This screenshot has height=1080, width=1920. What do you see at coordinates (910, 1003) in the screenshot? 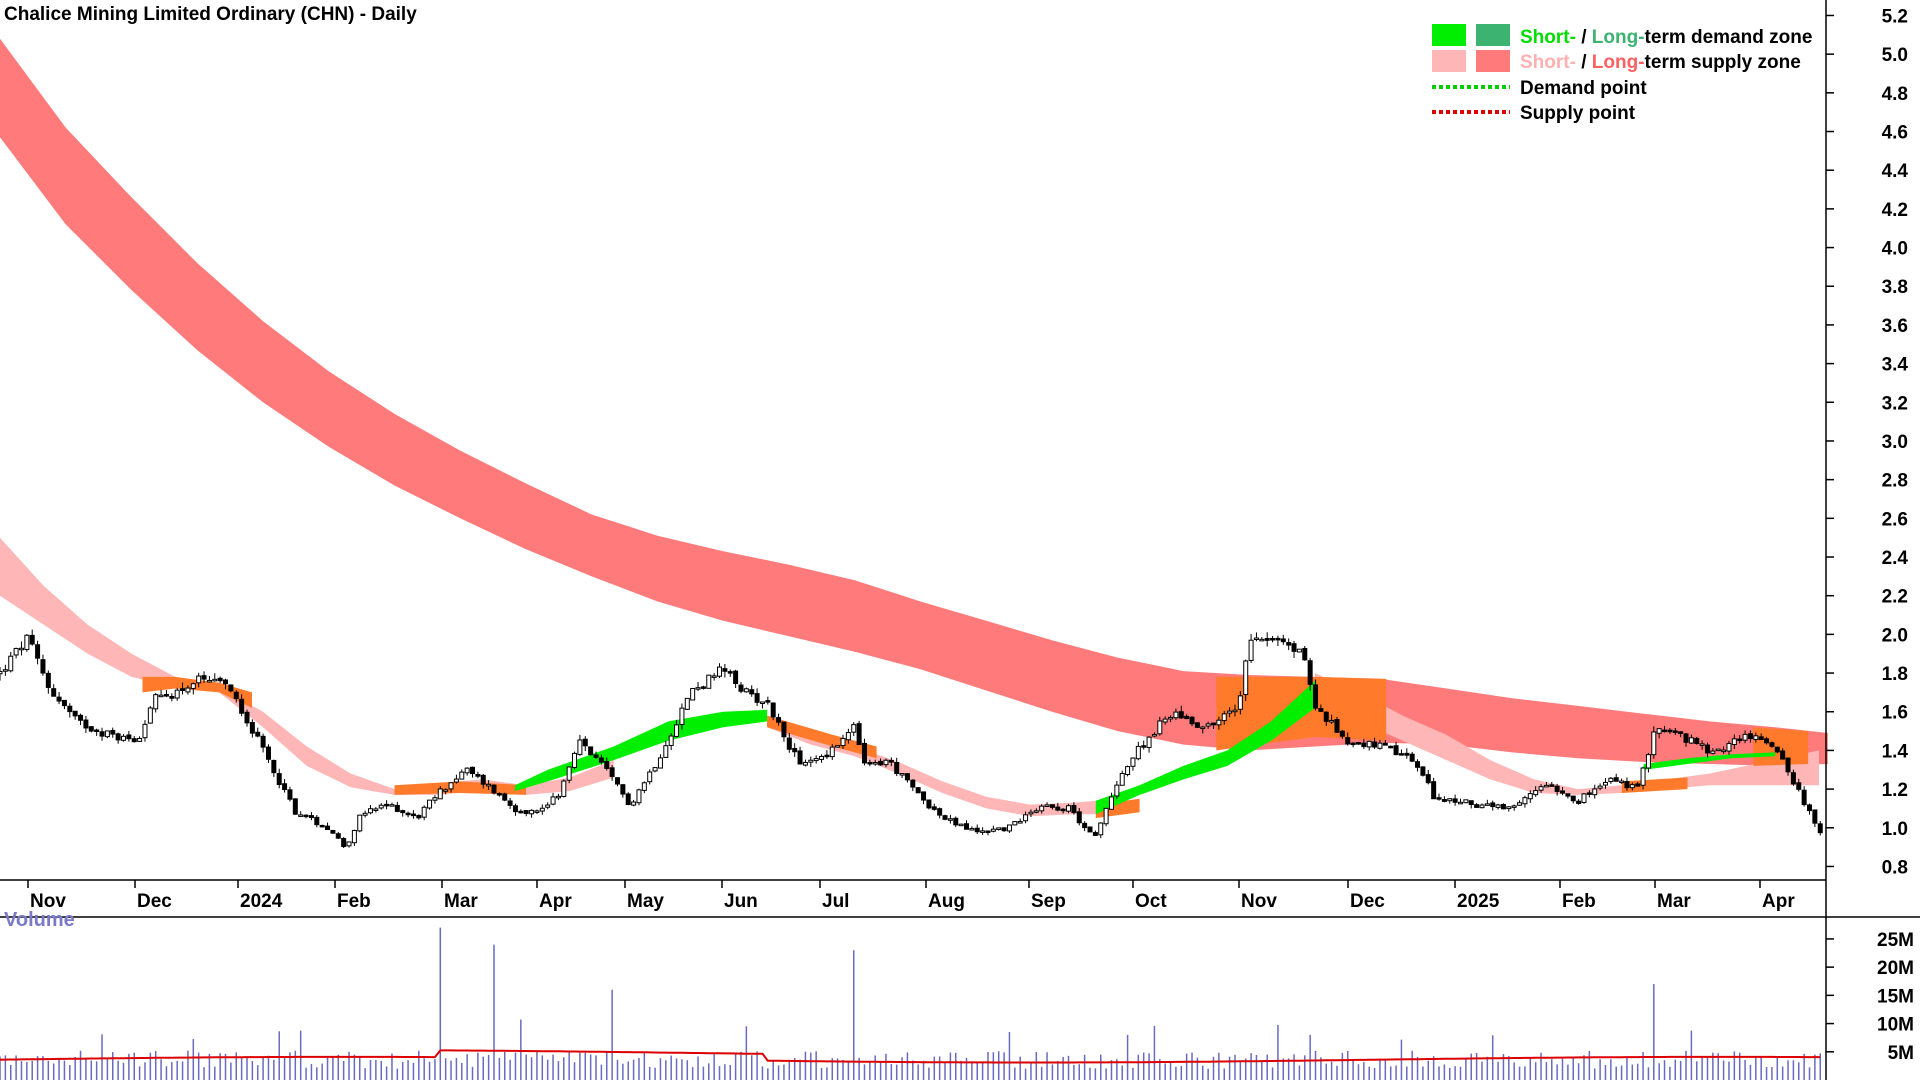
I see `volume-layer` at bounding box center [910, 1003].